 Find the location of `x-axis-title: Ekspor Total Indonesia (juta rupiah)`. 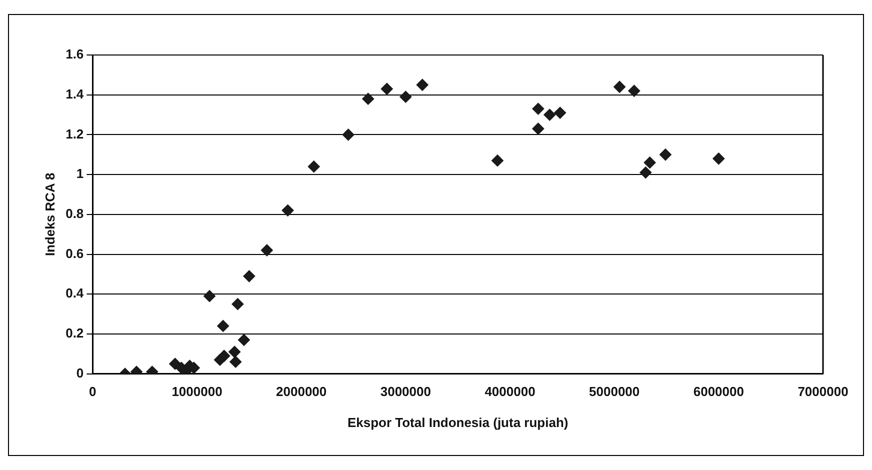

x-axis-title: Ekspor Total Indonesia (juta rupiah) is located at coordinates (457, 422).